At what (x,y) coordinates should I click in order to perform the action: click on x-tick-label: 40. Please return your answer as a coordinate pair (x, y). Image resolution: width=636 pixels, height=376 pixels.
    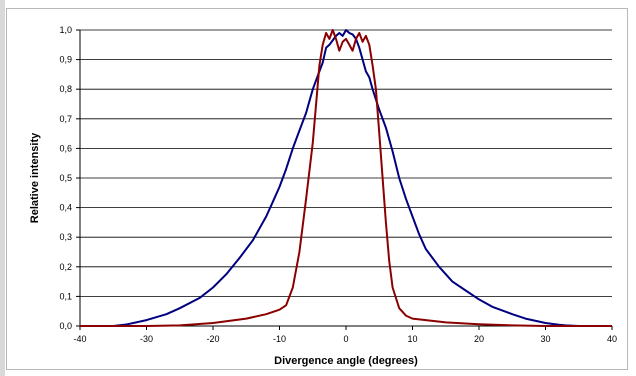
    Looking at the image, I should click on (612, 339).